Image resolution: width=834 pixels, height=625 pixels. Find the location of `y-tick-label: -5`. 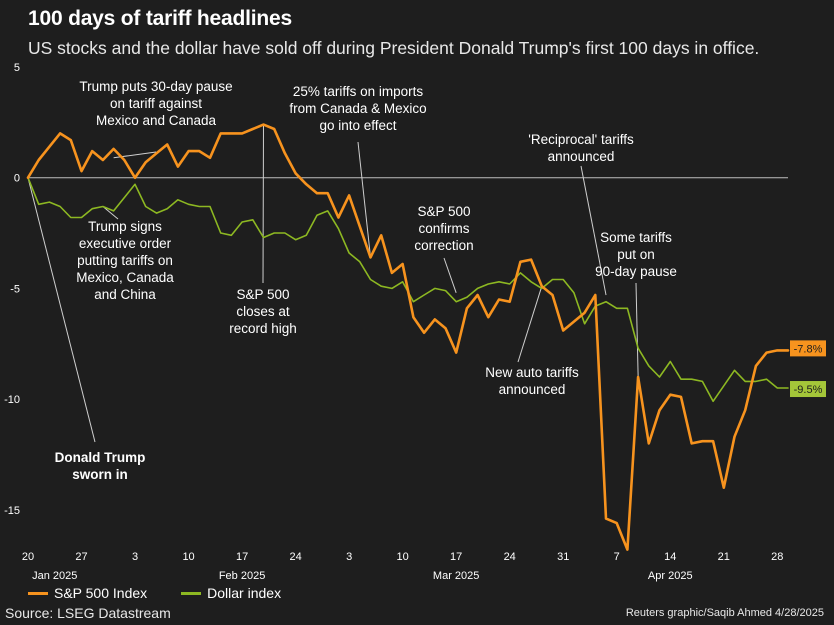

y-tick-label: -5 is located at coordinates (15, 289).